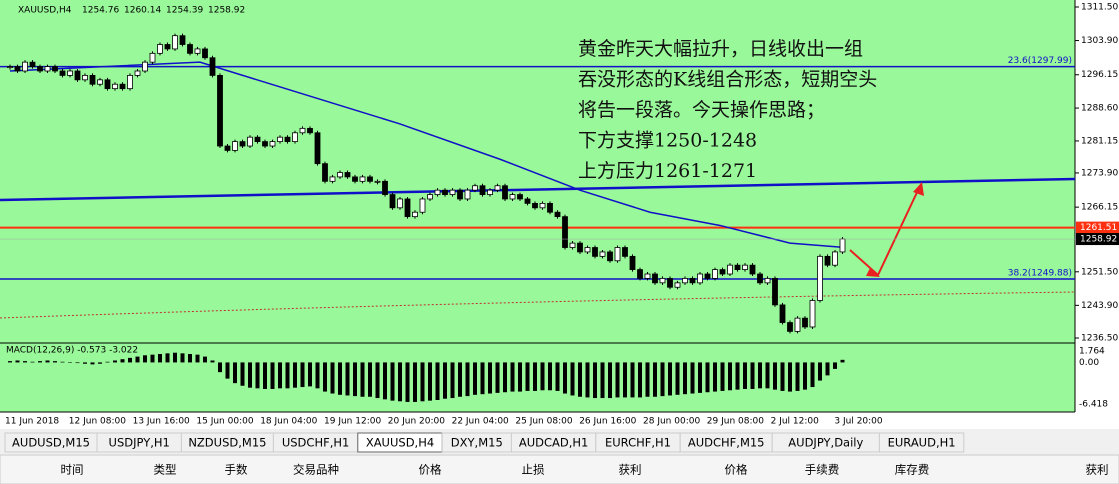 This screenshot has height=484, width=1119. I want to click on time-label: 22 Jun 04:00, so click(480, 422).